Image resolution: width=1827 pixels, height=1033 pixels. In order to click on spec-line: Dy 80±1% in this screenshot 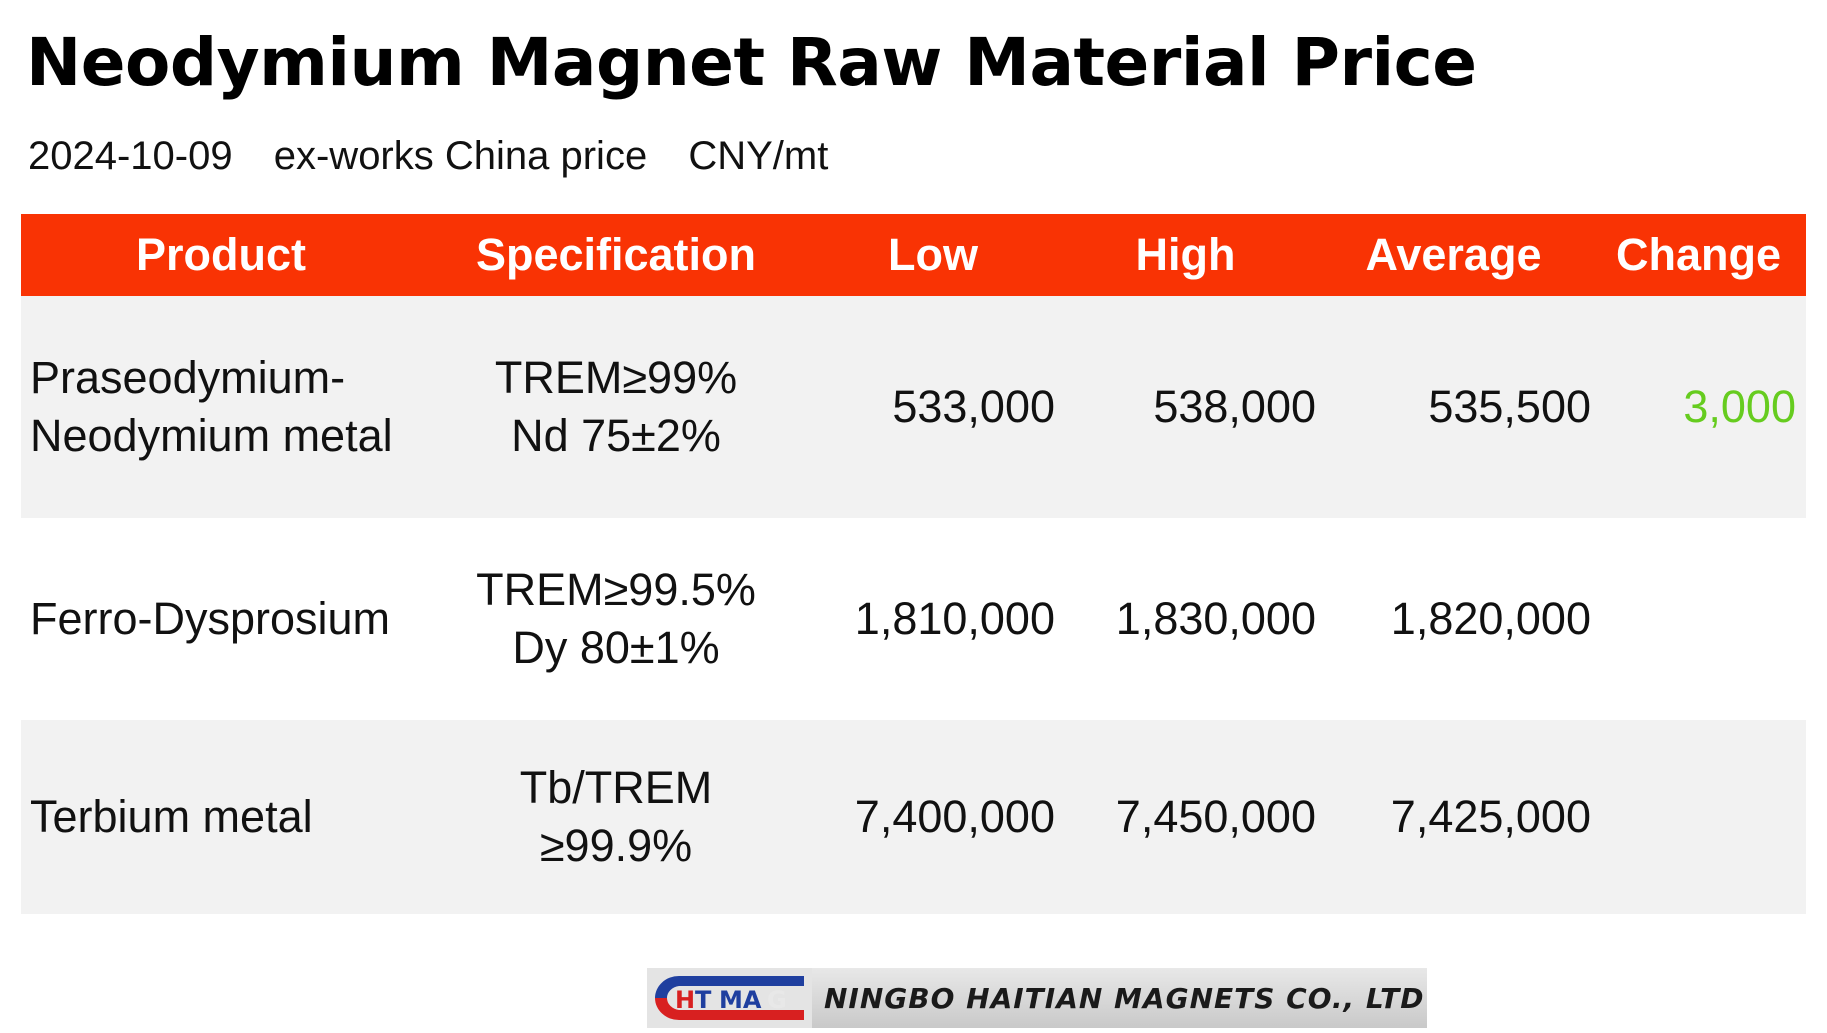, I will do `click(616, 647)`.